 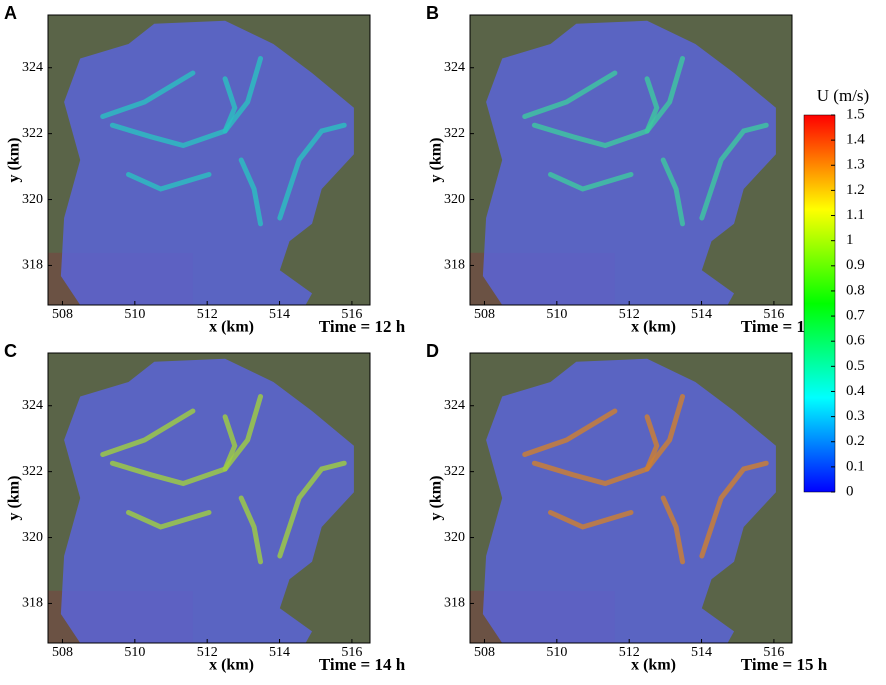 What do you see at coordinates (855, 466) in the screenshot?
I see `colorbar-tick-label: 0.1` at bounding box center [855, 466].